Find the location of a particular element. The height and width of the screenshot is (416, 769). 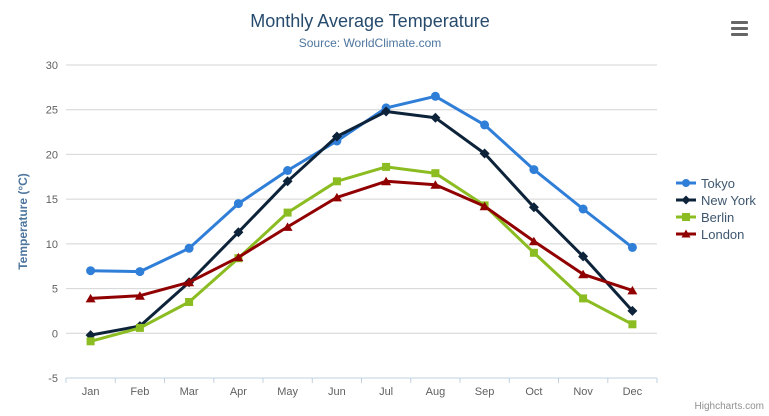

chart-subtitle: Source: WorldClimate.com is located at coordinates (370, 43).